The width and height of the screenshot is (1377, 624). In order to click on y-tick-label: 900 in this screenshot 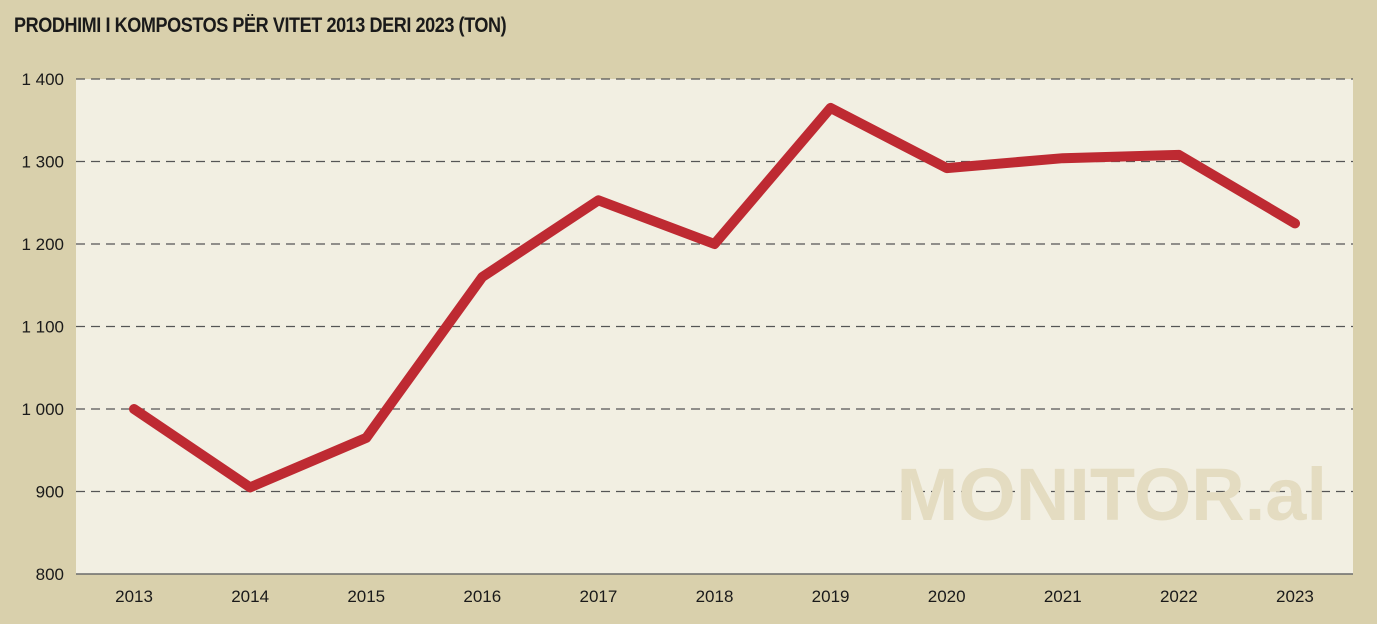, I will do `click(50, 492)`.